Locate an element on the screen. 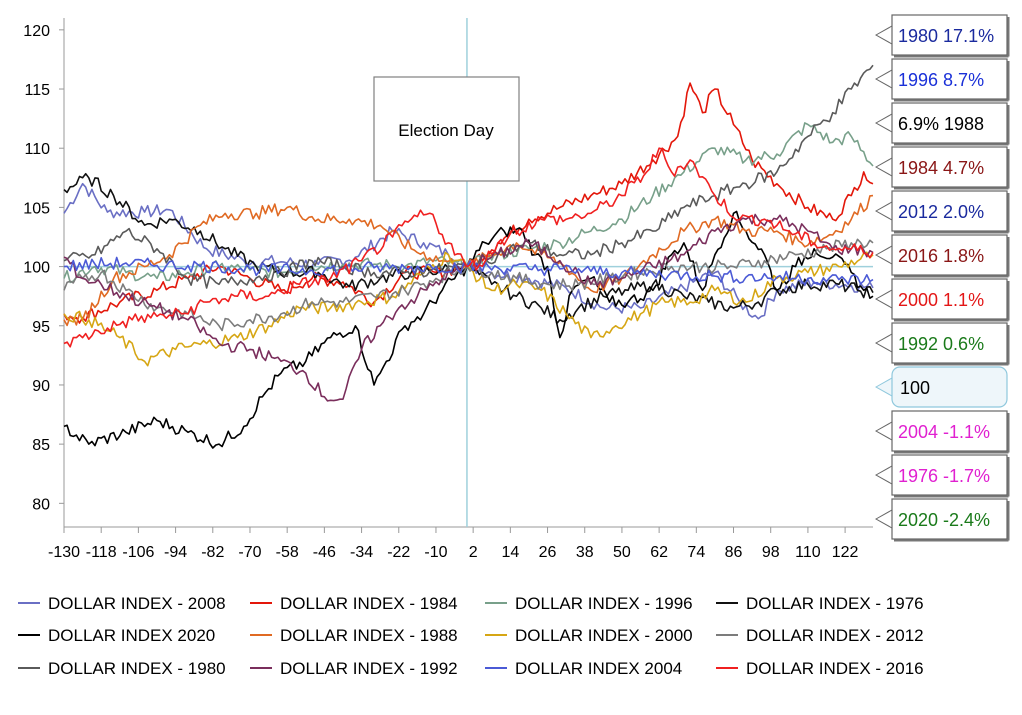  y-tick-label: 100 is located at coordinates (36, 268).